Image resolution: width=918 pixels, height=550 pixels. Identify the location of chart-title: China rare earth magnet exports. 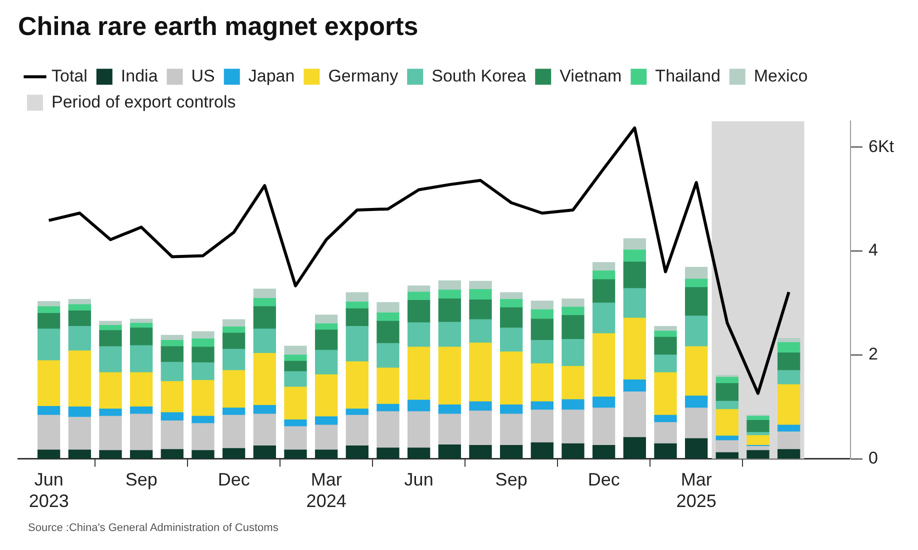
(218, 25).